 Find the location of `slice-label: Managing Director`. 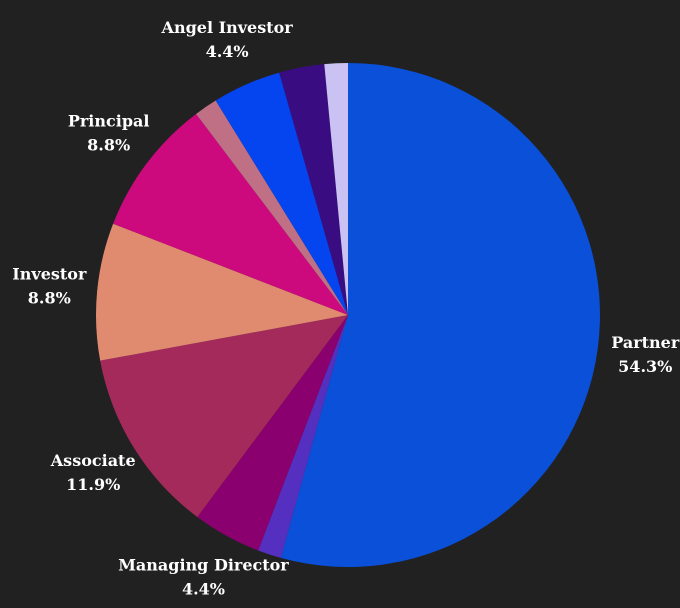

slice-label: Managing Director is located at coordinates (203, 564).